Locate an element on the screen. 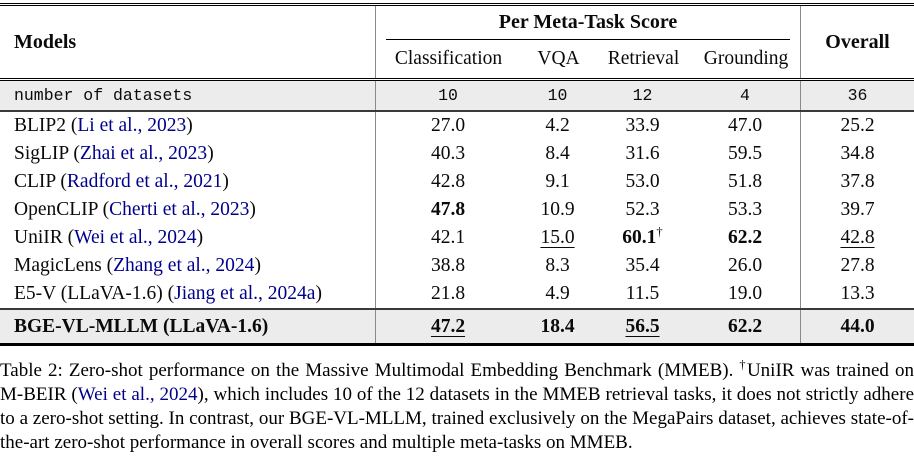 The width and height of the screenshot is (914, 473). citation-link: Zhai et al., 2023 is located at coordinates (143, 153).